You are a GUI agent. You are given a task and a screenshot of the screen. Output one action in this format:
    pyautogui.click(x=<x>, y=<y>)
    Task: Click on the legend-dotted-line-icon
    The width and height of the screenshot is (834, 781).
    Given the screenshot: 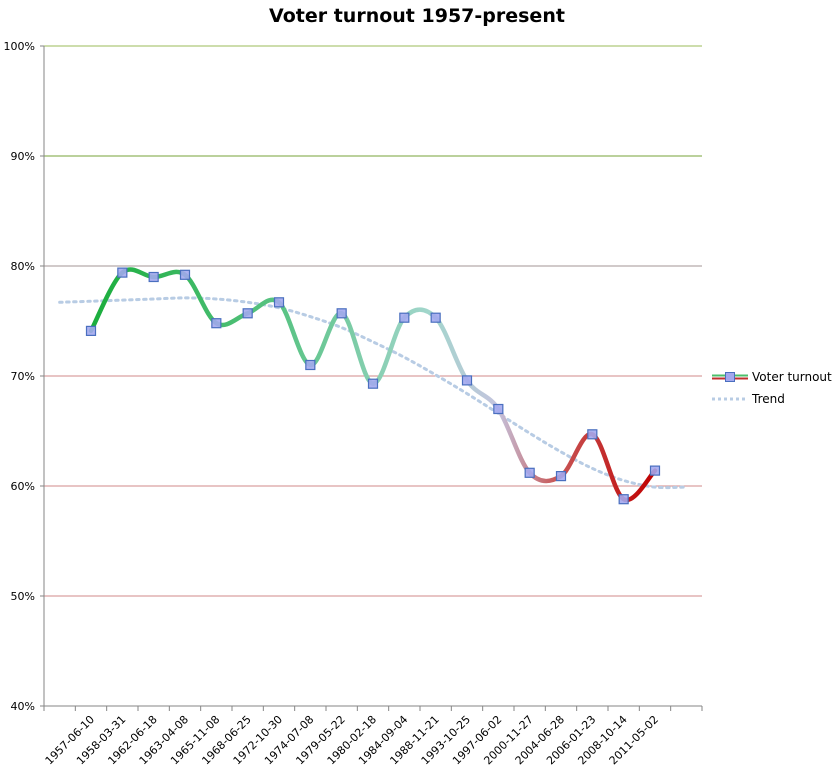 What is the action you would take?
    pyautogui.click(x=730, y=399)
    